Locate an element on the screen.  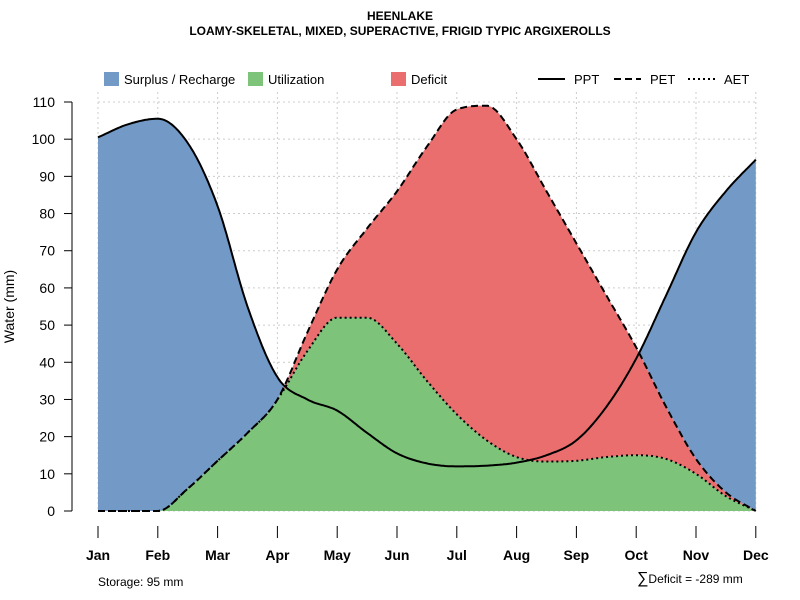
x-tick-label: Jul is located at coordinates (457, 555).